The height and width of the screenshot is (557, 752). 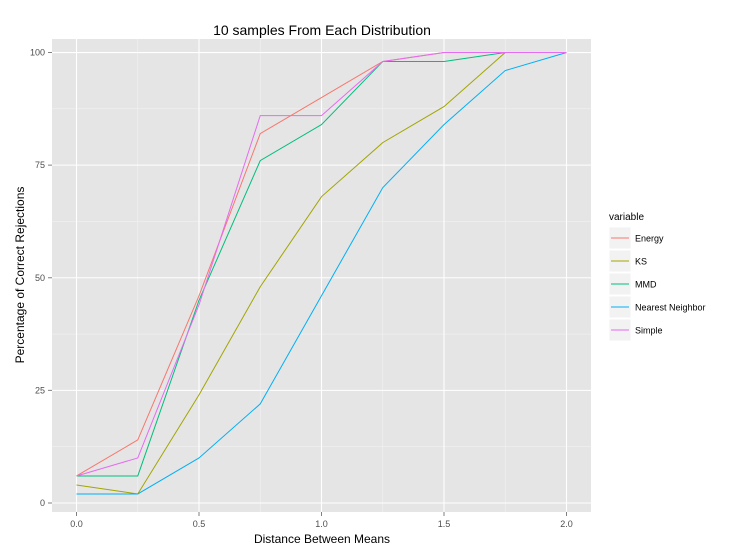 What do you see at coordinates (42, 503) in the screenshot?
I see `y-tick-label: 0` at bounding box center [42, 503].